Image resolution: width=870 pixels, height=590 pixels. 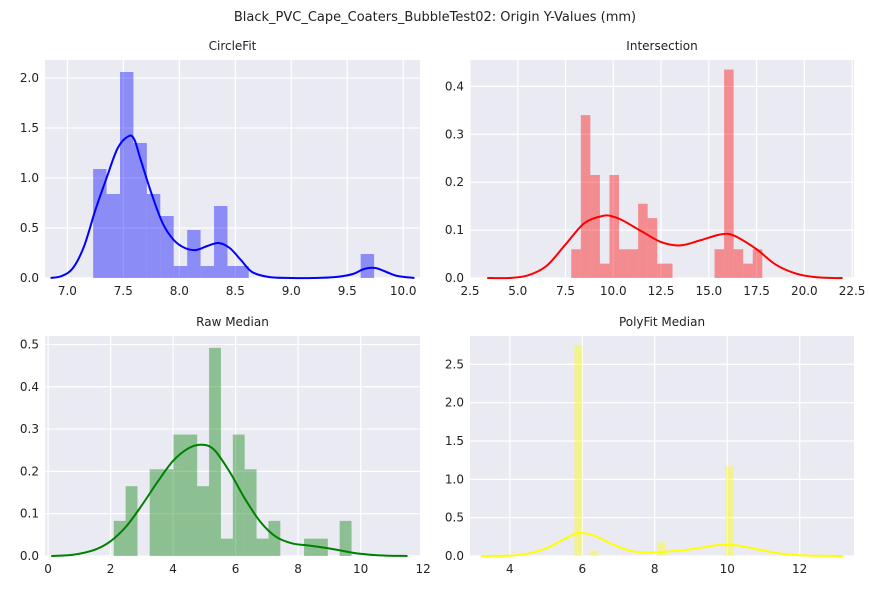 I want to click on x-tick-label: 6, so click(x=582, y=569).